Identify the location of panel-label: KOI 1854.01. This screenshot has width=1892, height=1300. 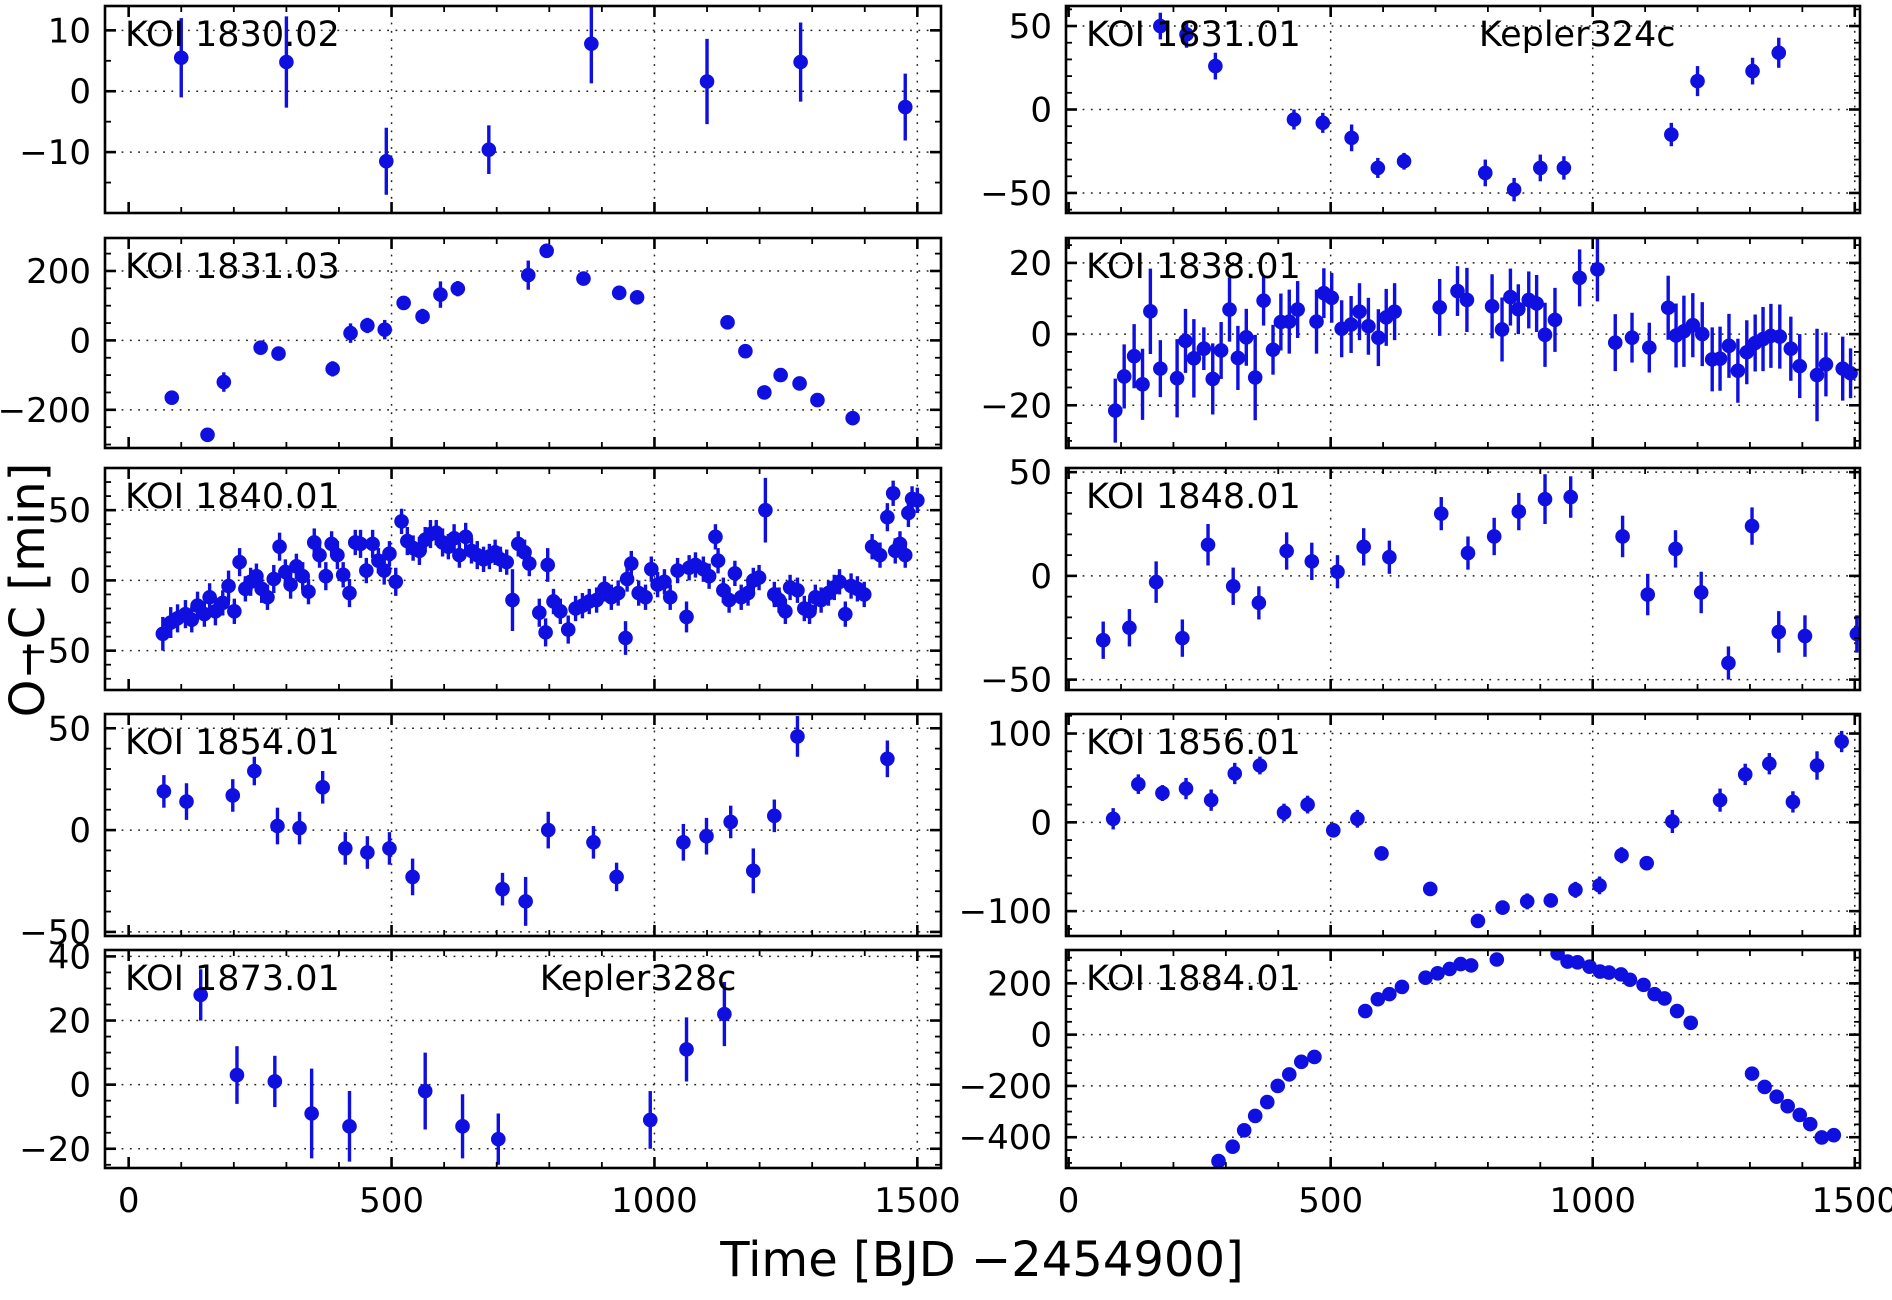
(232, 743).